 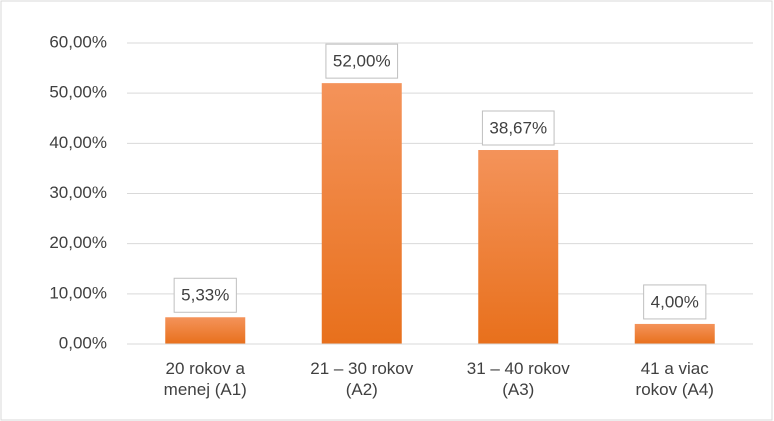 I want to click on x-tick-label: 41 a viac rokov (A4), so click(x=674, y=379).